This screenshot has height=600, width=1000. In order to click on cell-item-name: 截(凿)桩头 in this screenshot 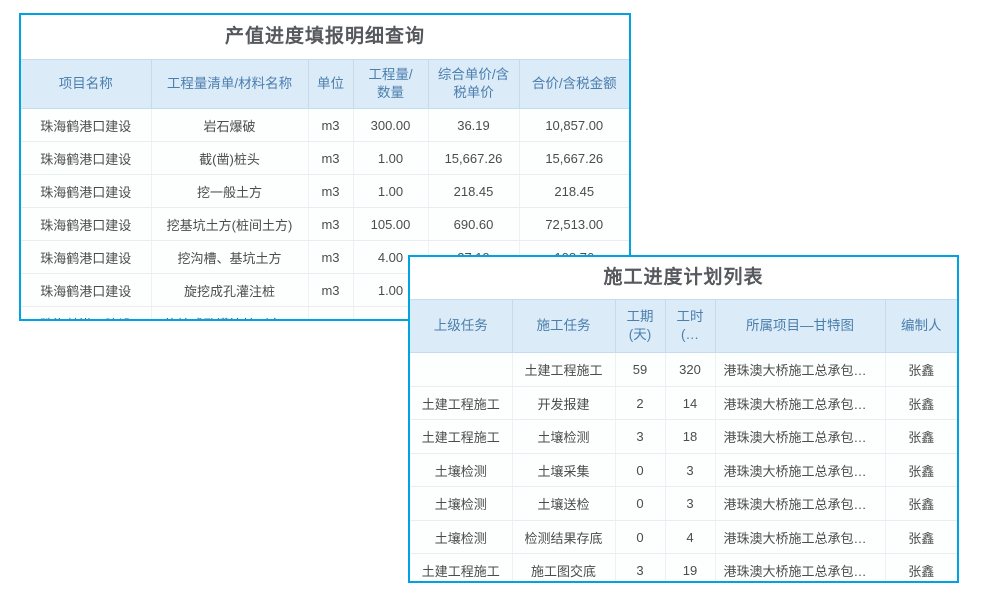, I will do `click(229, 158)`.